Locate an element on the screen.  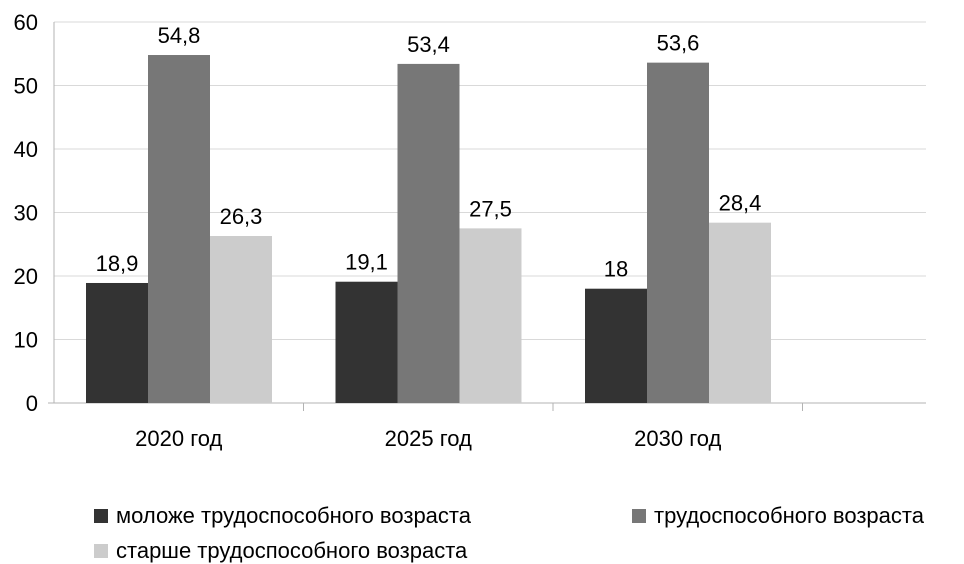
data-label: 53,4 is located at coordinates (428, 44).